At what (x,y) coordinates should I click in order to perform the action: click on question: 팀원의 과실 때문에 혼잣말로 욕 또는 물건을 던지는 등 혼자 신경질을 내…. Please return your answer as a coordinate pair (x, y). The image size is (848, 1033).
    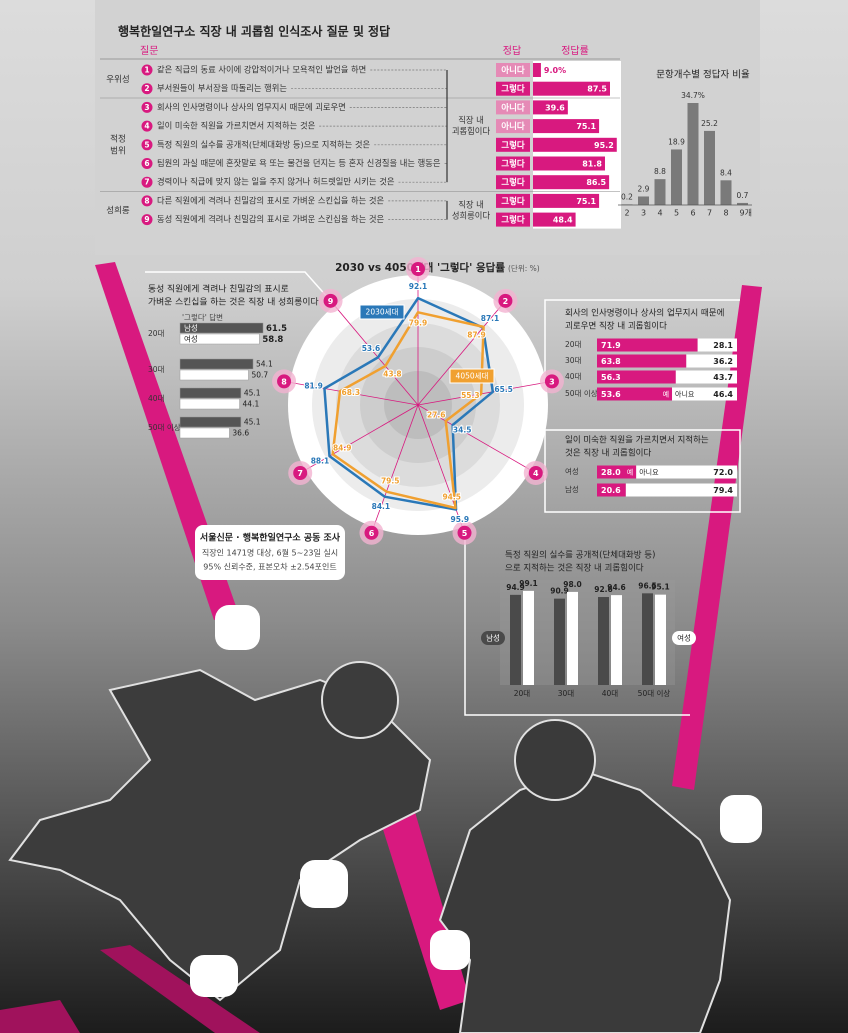
    Looking at the image, I should click on (299, 163).